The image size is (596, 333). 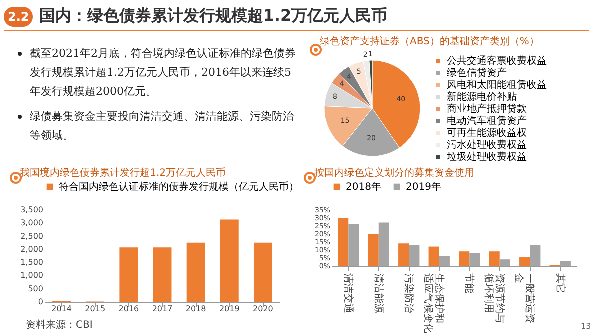 I want to click on x-tick-label: 2015, so click(x=95, y=309).